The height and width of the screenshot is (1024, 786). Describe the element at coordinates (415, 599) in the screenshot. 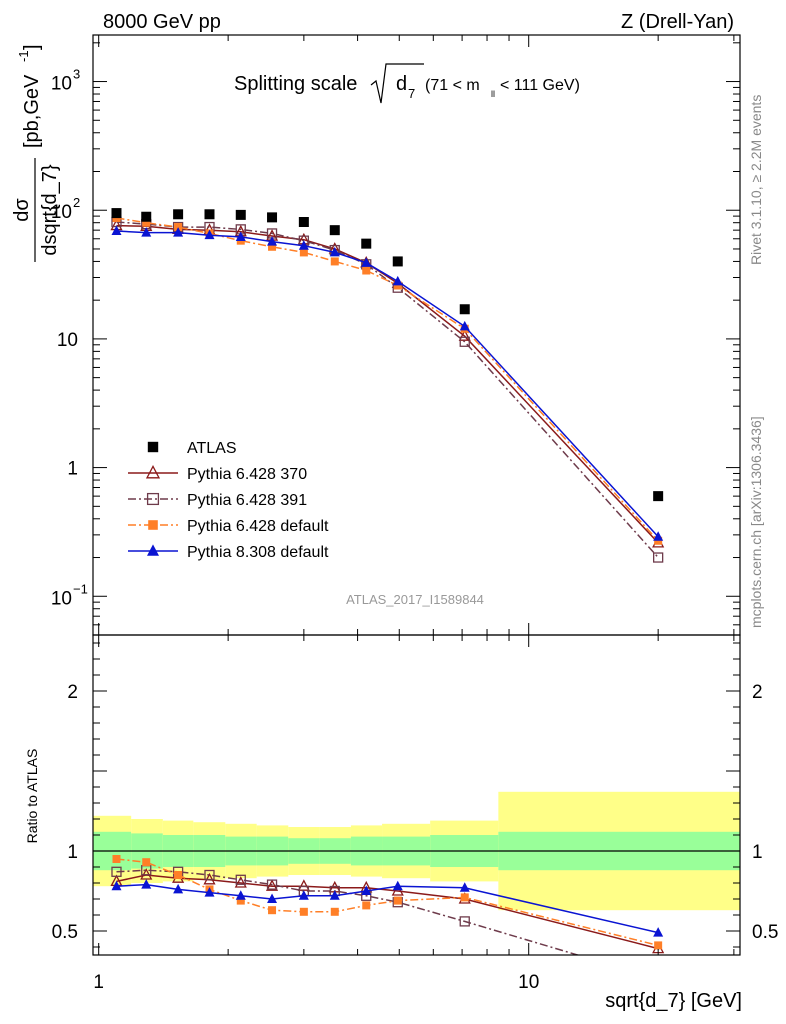

I see `analysis-watermark: ATLAS_2017_I1589844` at that location.